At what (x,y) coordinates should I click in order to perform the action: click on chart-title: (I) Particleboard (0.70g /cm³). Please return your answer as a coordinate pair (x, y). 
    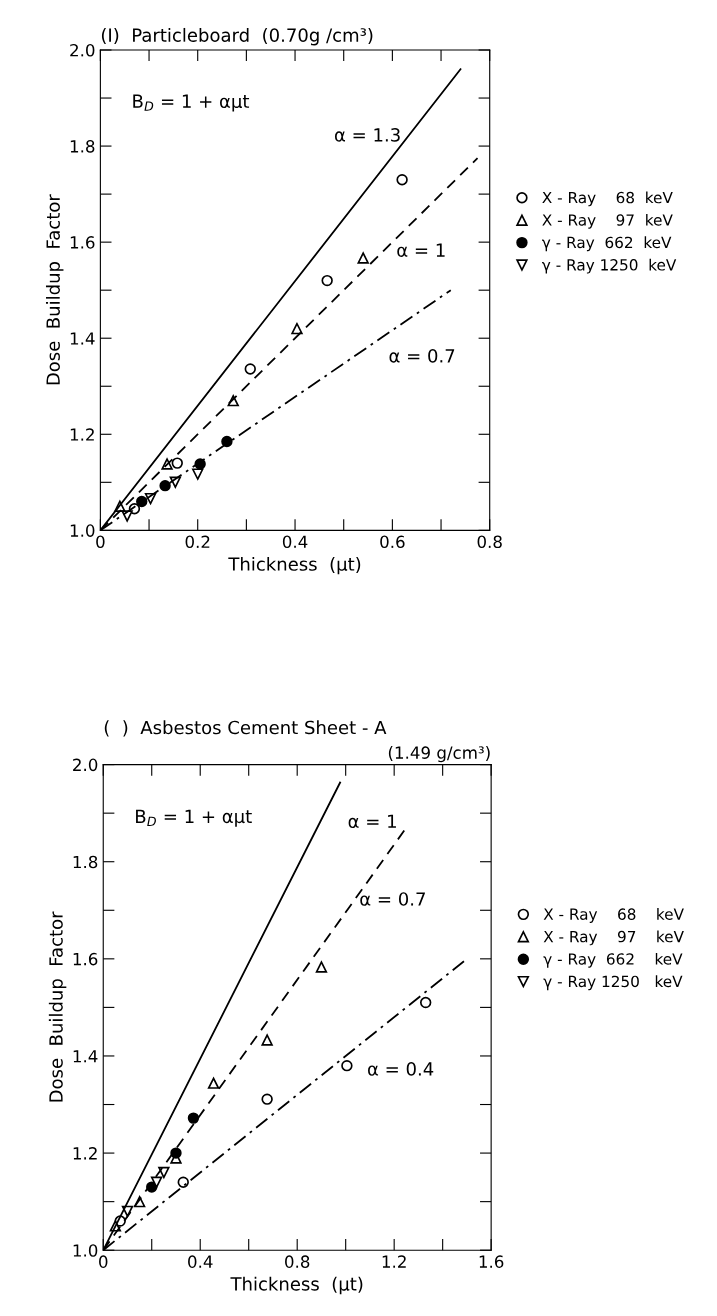
    Looking at the image, I should click on (237, 36).